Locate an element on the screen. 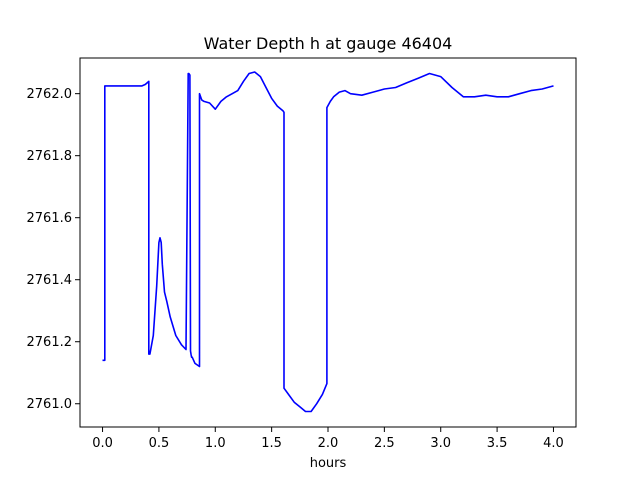  x-tick-label: 1.5 is located at coordinates (271, 443).